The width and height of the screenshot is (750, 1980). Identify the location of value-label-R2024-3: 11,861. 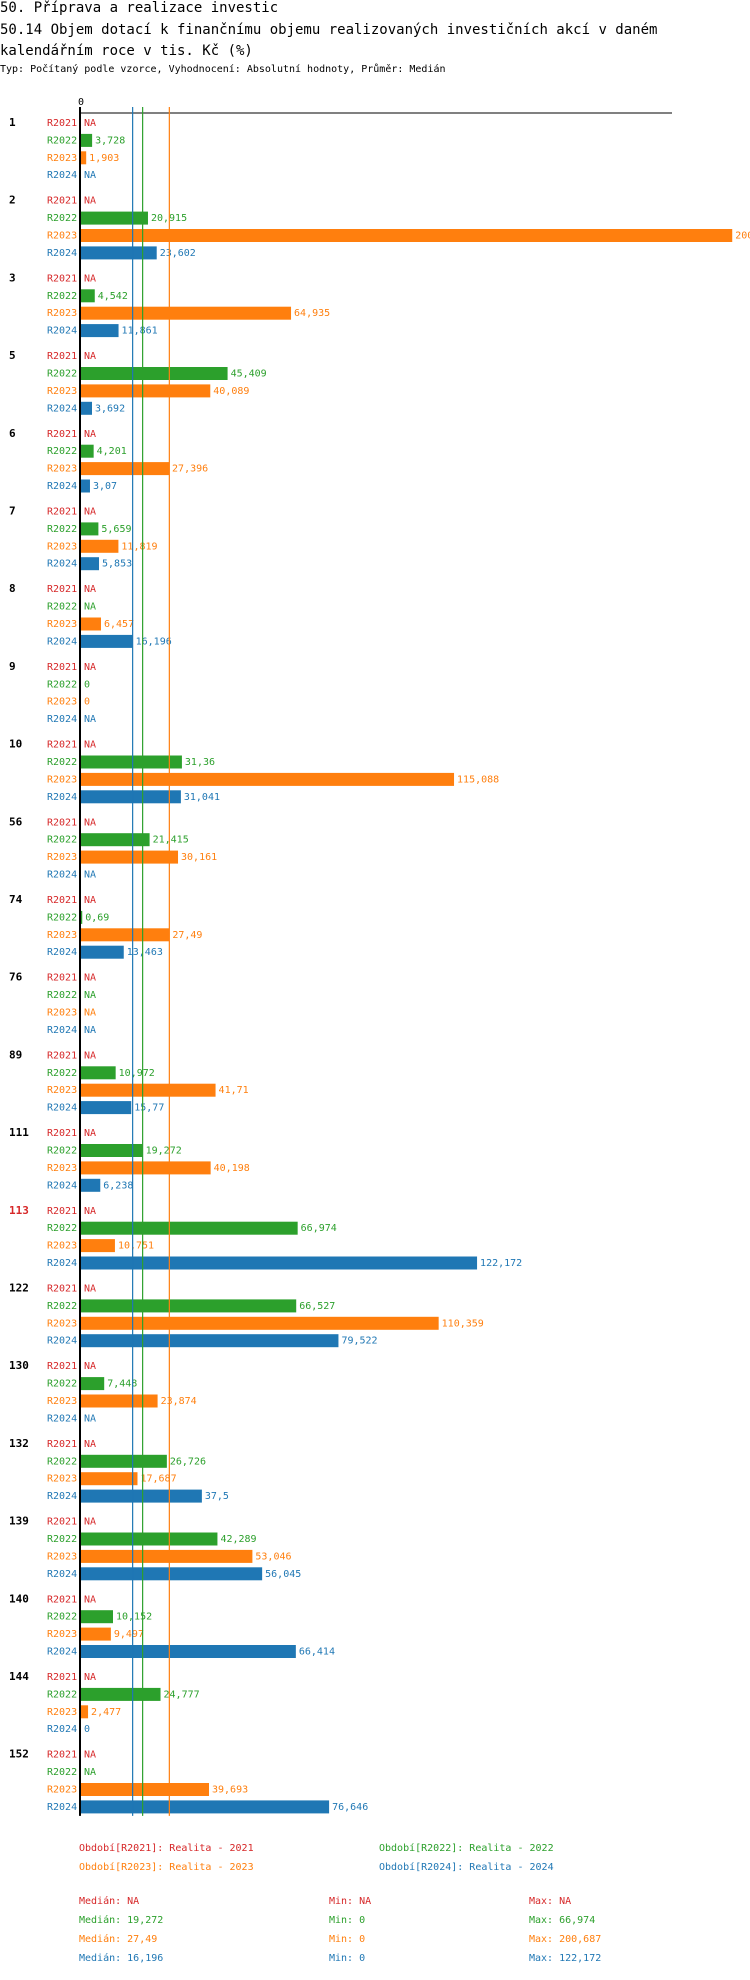
(140, 331).